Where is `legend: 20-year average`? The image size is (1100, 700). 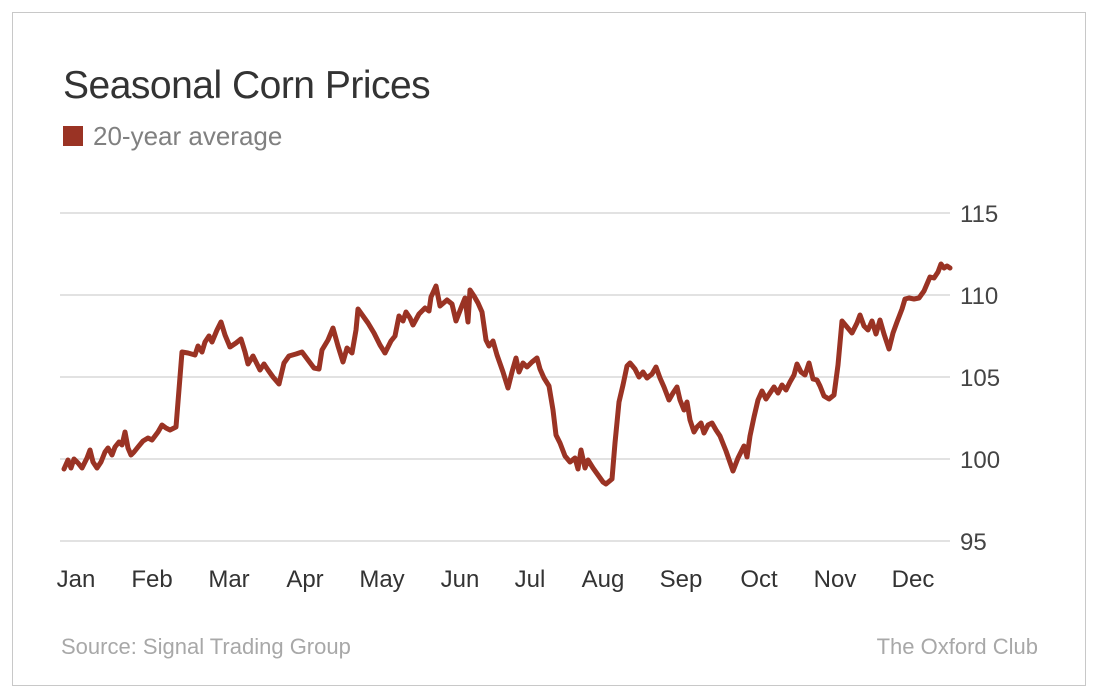
legend: 20-year average is located at coordinates (172, 136).